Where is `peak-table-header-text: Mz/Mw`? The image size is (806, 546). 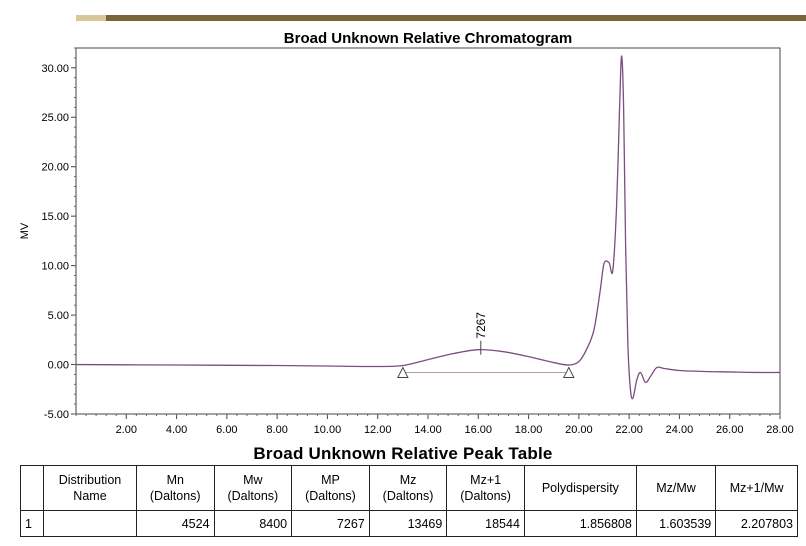 peak-table-header-text: Mz/Mw is located at coordinates (676, 488).